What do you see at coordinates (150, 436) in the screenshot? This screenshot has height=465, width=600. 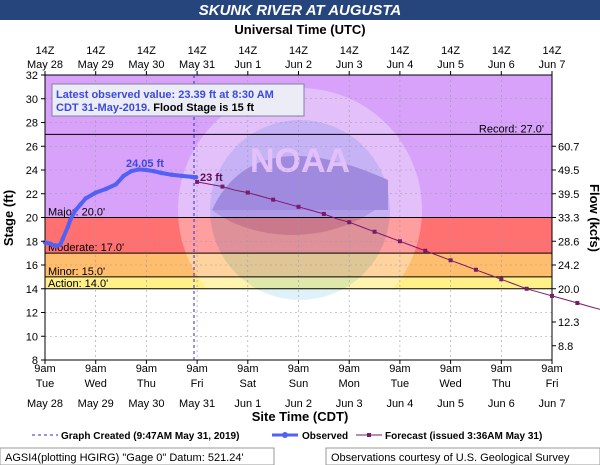 I see `legend-graph-created: Graph Created (9:47AM May 31, 2019)` at bounding box center [150, 436].